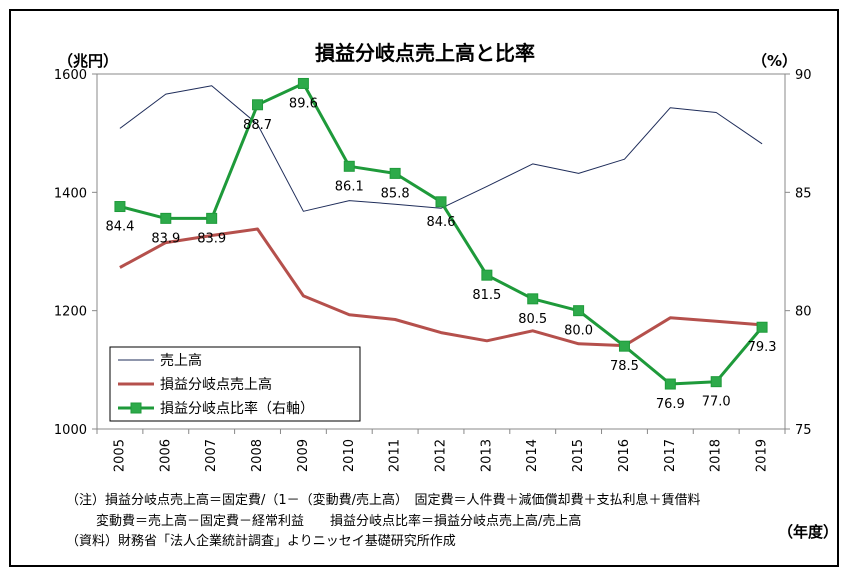 The width and height of the screenshot is (850, 578). Describe the element at coordinates (261, 541) in the screenshot. I see `note-line-3: （資料）財務省「法人企業統計調査」よりニッセイ基礎研究所作成` at that location.